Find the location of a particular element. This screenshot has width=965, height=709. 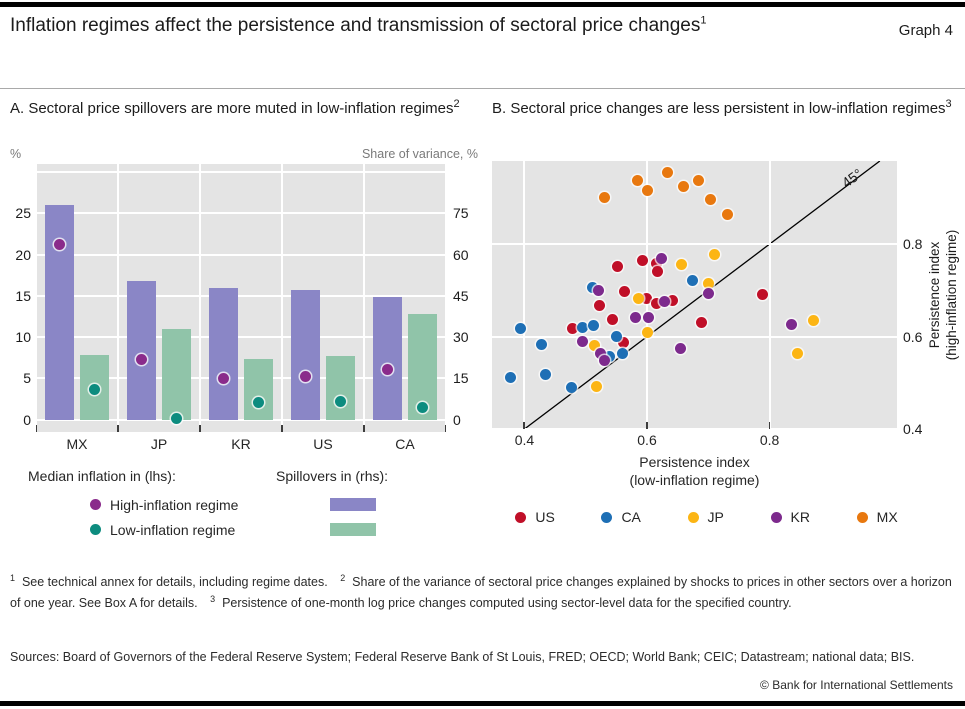

legend-label: JP is located at coordinates (715, 517).